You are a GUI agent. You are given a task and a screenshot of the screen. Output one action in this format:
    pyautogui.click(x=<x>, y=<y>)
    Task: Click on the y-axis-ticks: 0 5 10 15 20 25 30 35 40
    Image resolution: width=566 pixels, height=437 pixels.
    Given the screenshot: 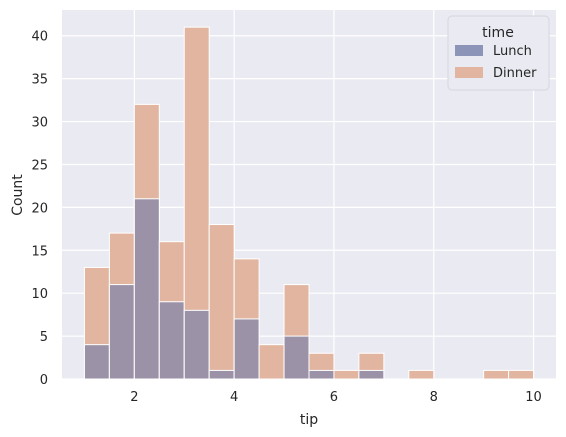 What is the action you would take?
    pyautogui.click(x=39, y=209)
    